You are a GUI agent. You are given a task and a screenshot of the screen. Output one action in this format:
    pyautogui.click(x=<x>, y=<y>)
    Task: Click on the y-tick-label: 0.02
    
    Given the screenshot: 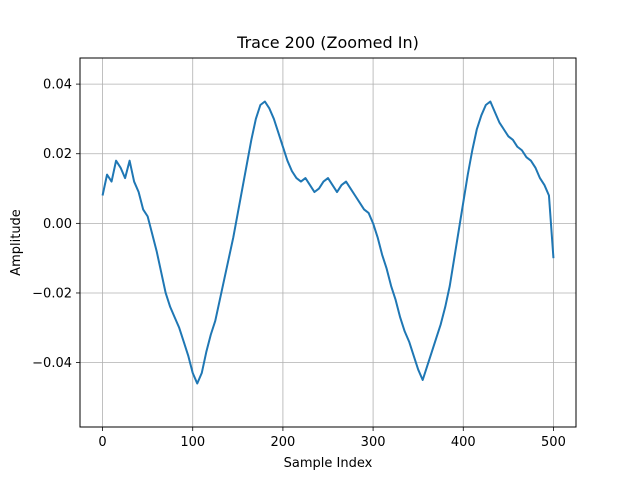 What is the action you would take?
    pyautogui.click(x=57, y=154)
    